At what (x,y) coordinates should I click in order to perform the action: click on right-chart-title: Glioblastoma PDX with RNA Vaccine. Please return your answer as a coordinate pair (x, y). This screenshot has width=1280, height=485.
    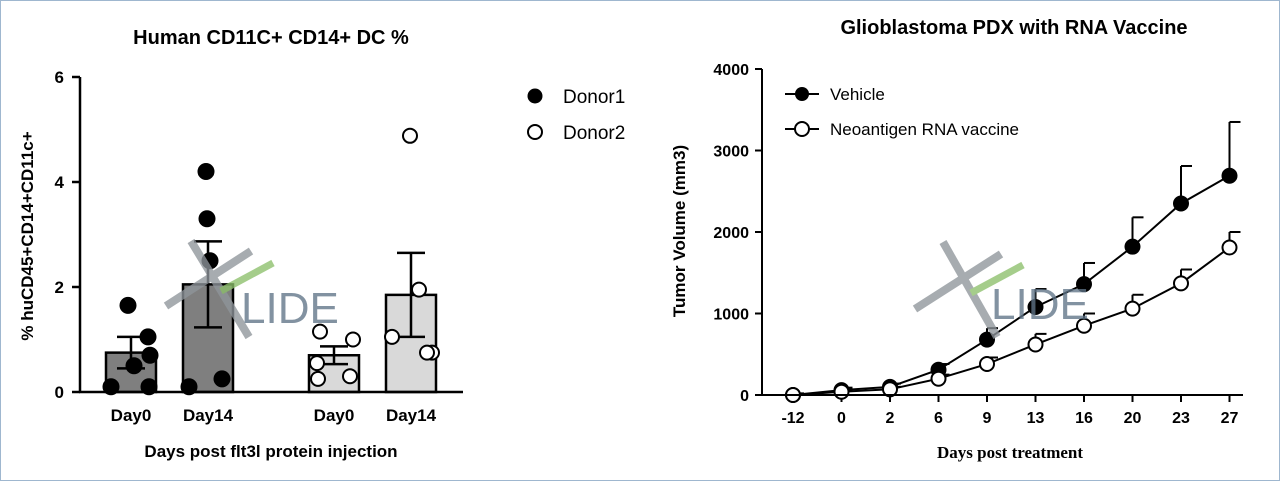
    Looking at the image, I should click on (1013, 28).